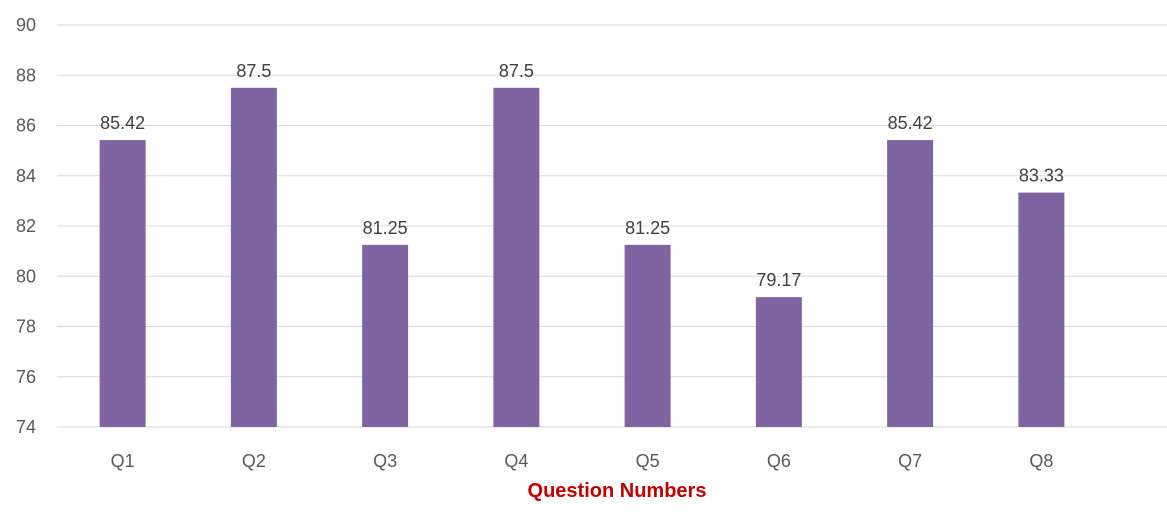 The width and height of the screenshot is (1167, 530). What do you see at coordinates (617, 491) in the screenshot?
I see `x-axis-title: Question Numbers` at bounding box center [617, 491].